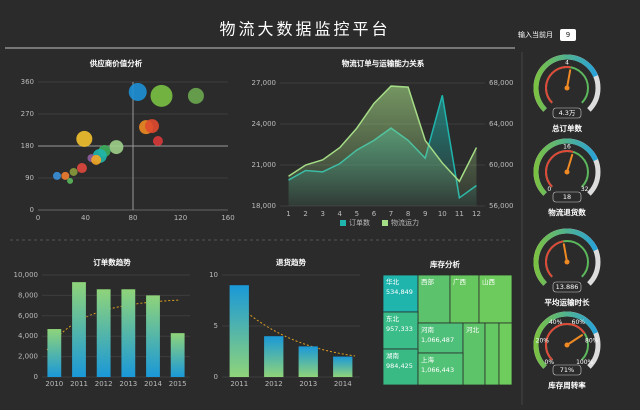 This screenshot has width=640, height=410. I want to click on gauge-tick-label: 16, so click(567, 147).